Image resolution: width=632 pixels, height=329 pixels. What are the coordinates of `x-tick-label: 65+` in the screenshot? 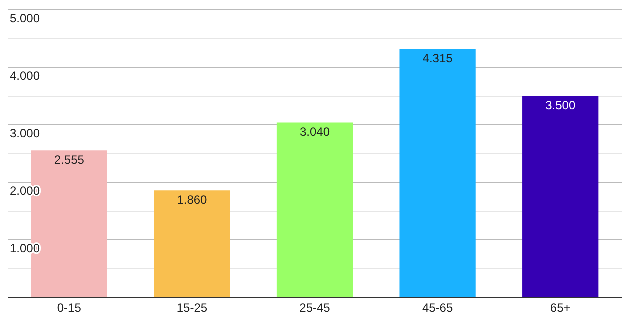 It's located at (560, 308).